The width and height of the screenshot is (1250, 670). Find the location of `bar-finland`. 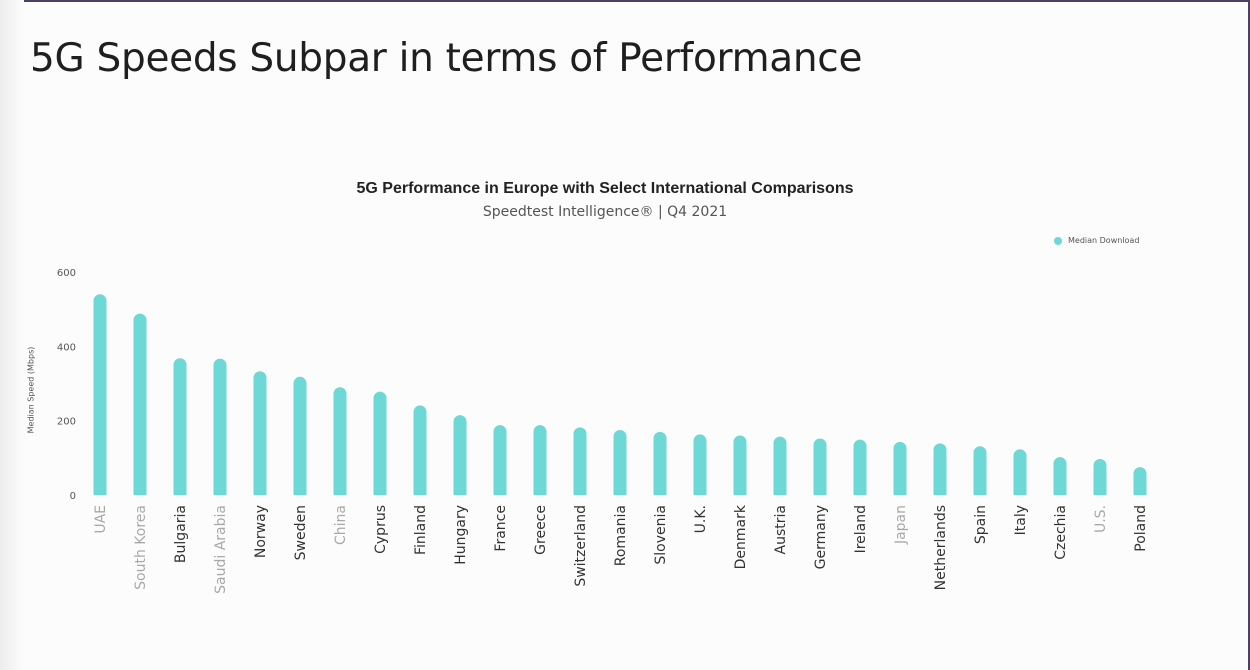

bar-finland is located at coordinates (420, 450).